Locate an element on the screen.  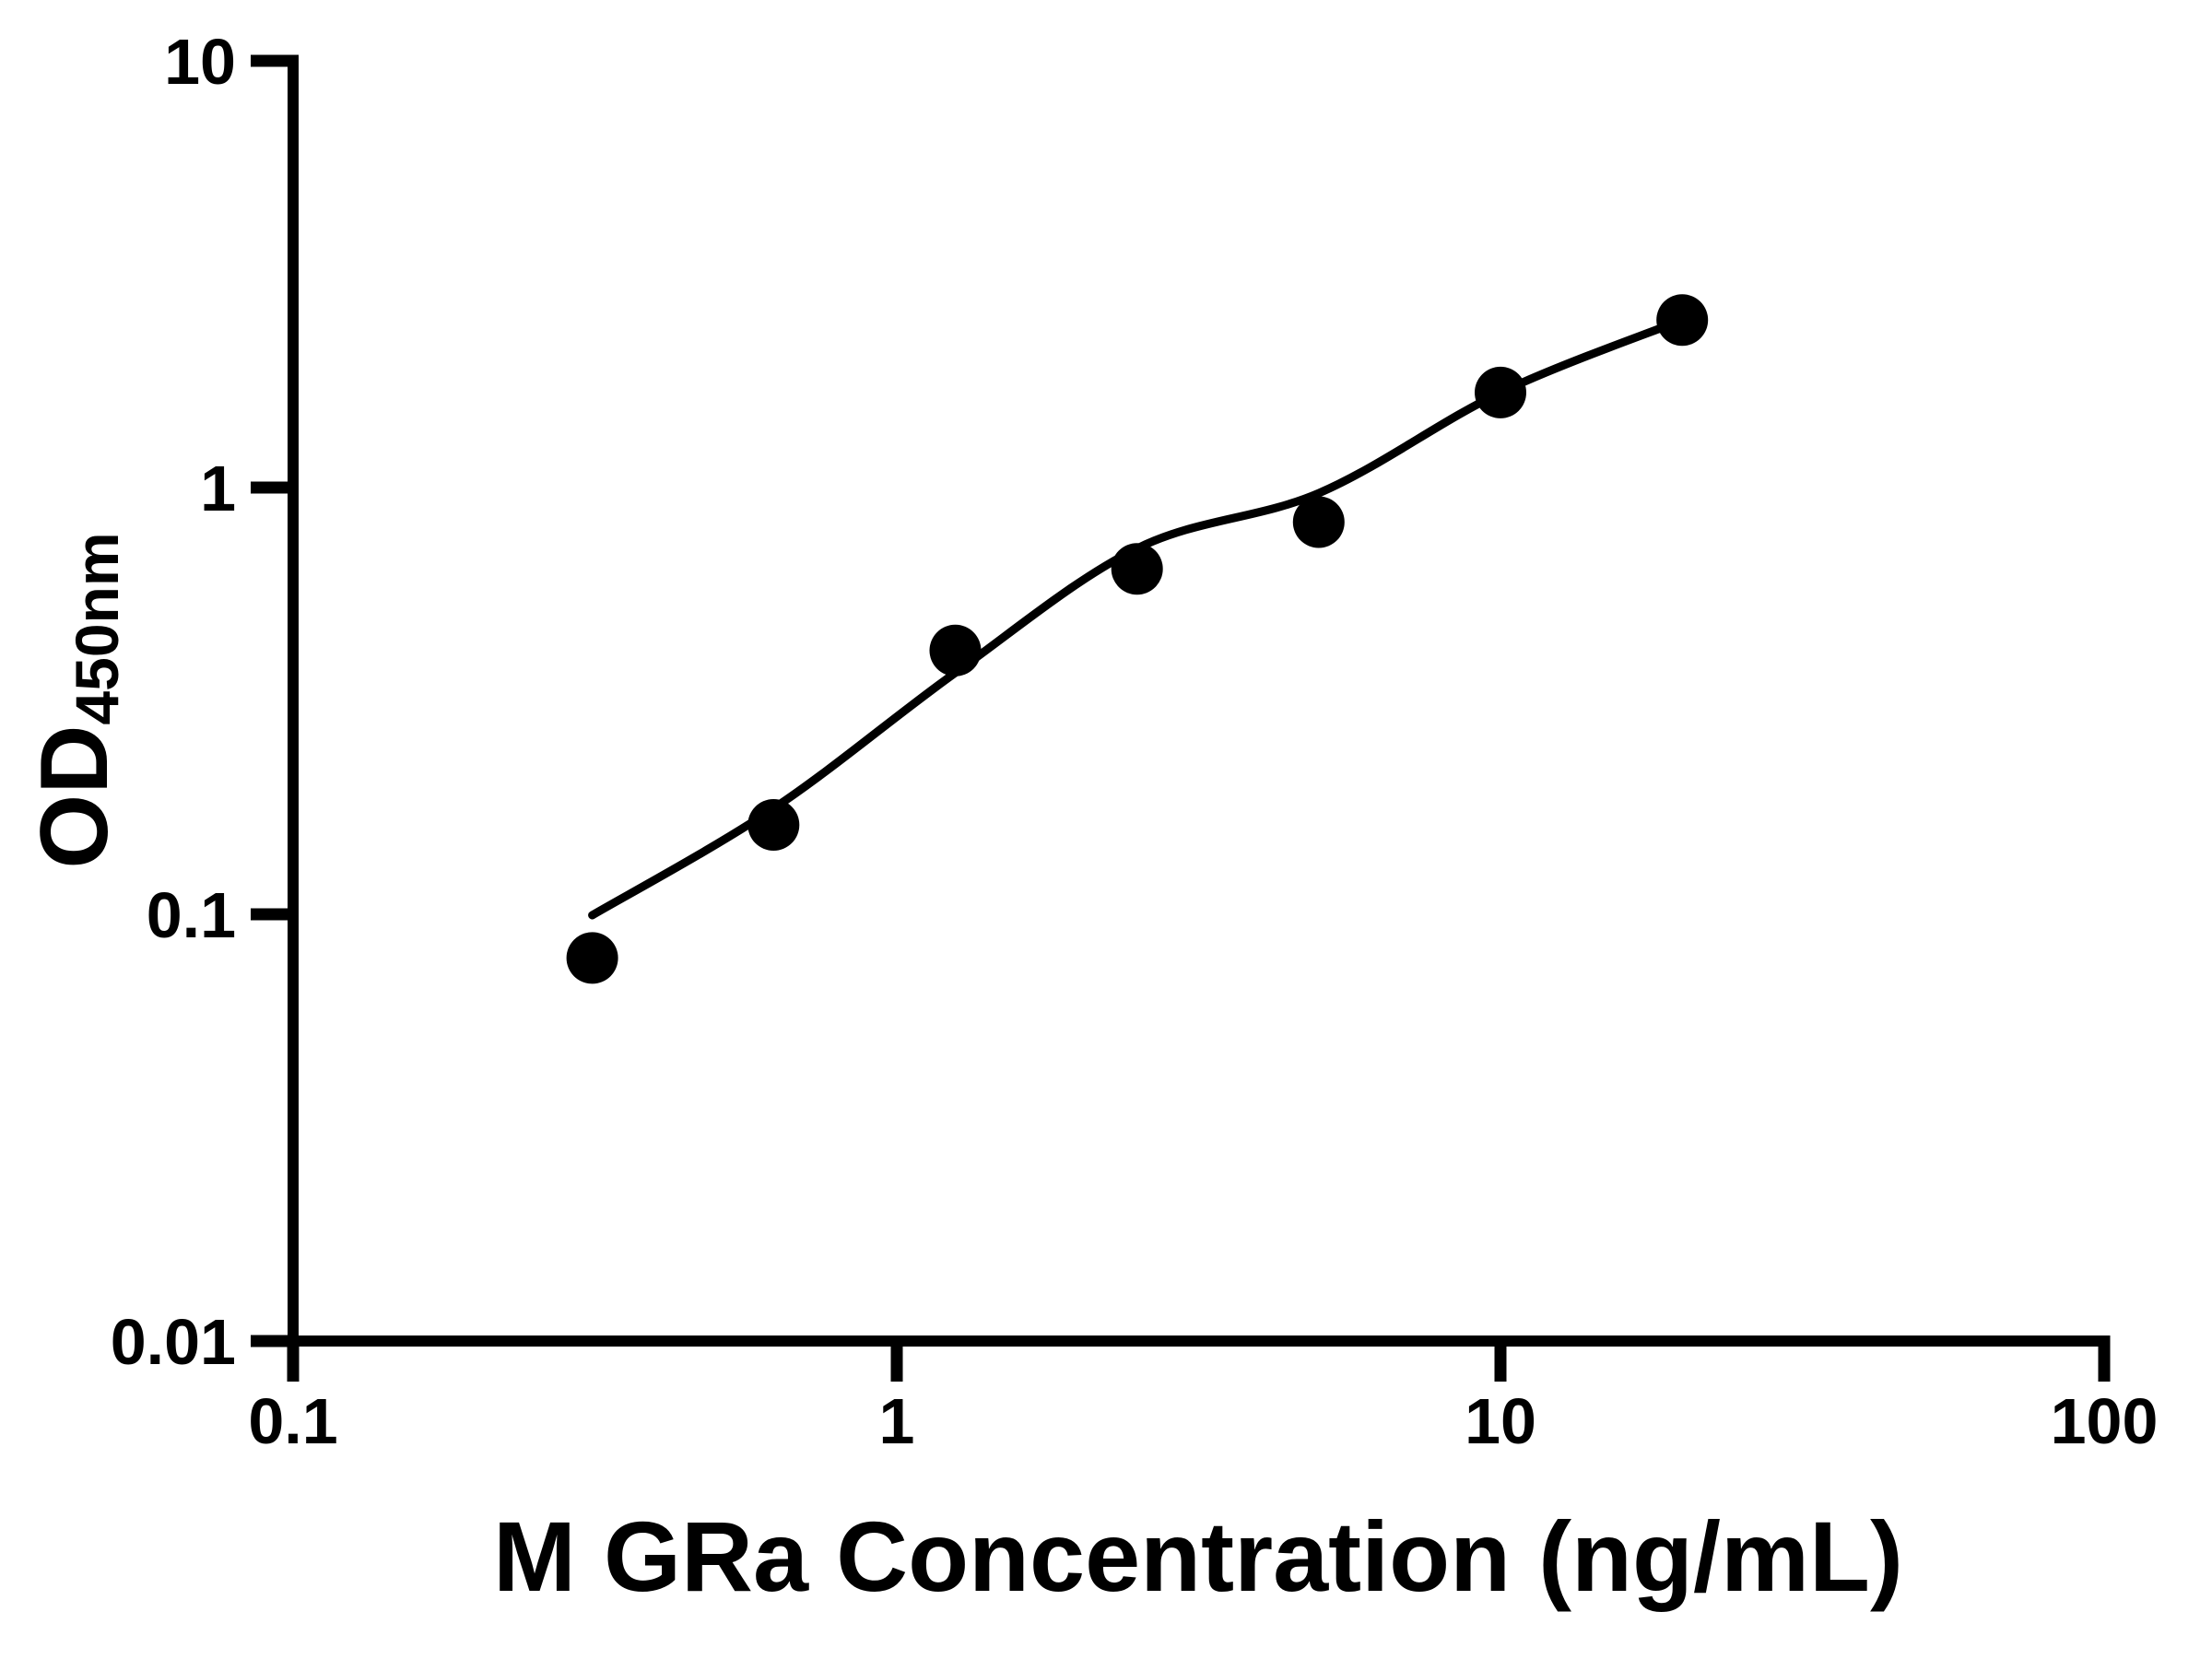
y-axis-title: OD450nm is located at coordinates (76, 700).